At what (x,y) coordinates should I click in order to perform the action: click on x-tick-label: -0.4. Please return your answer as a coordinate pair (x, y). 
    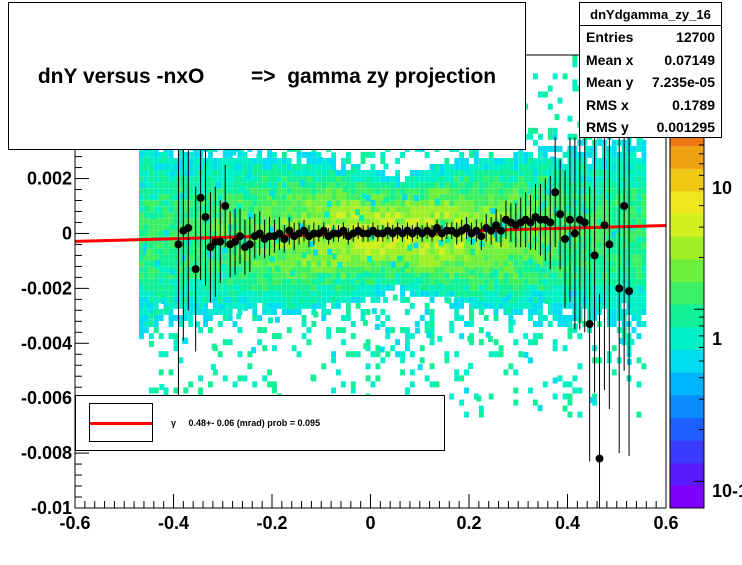
    Looking at the image, I should click on (173, 523).